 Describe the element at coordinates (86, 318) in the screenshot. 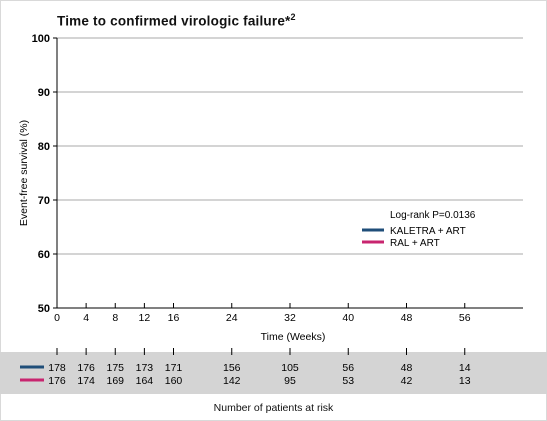

I see `x-tick-label: 4` at that location.